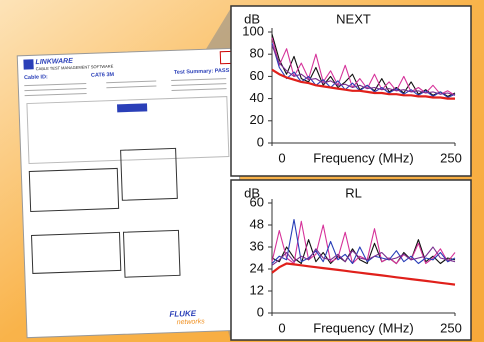 The image size is (484, 342). What do you see at coordinates (103, 75) in the screenshot?
I see `cable-type: CAT6 3M` at bounding box center [103, 75].